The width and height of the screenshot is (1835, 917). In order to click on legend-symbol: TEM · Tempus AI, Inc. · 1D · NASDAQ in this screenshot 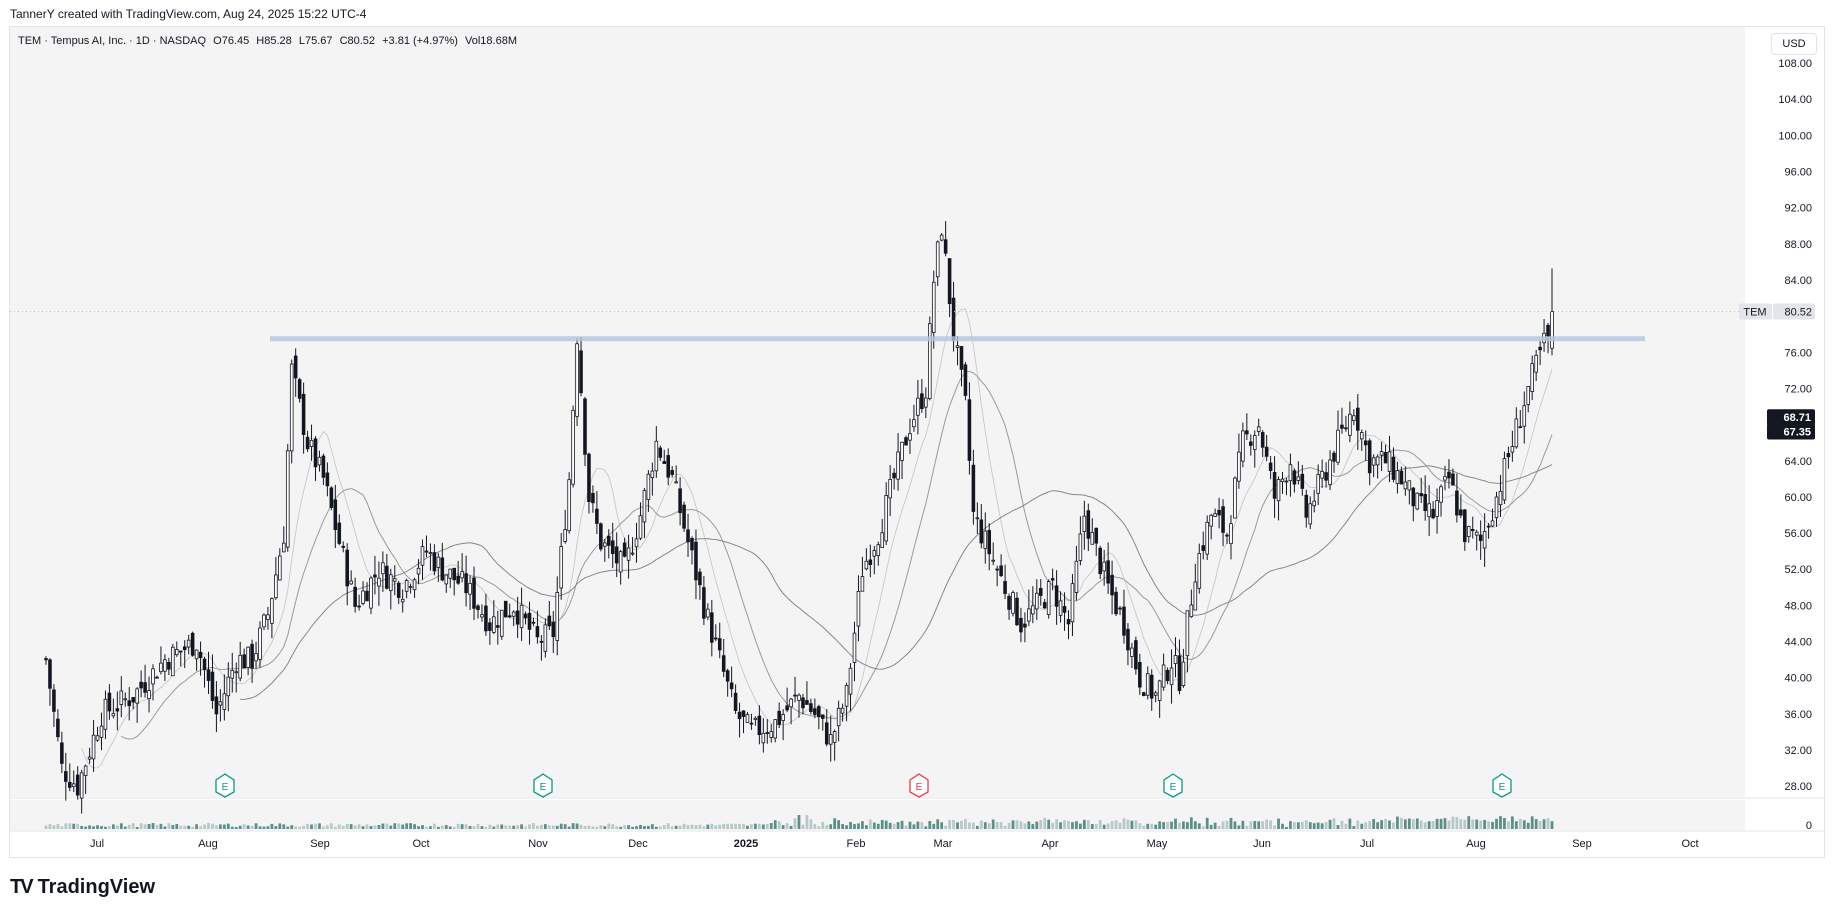, I will do `click(112, 41)`.